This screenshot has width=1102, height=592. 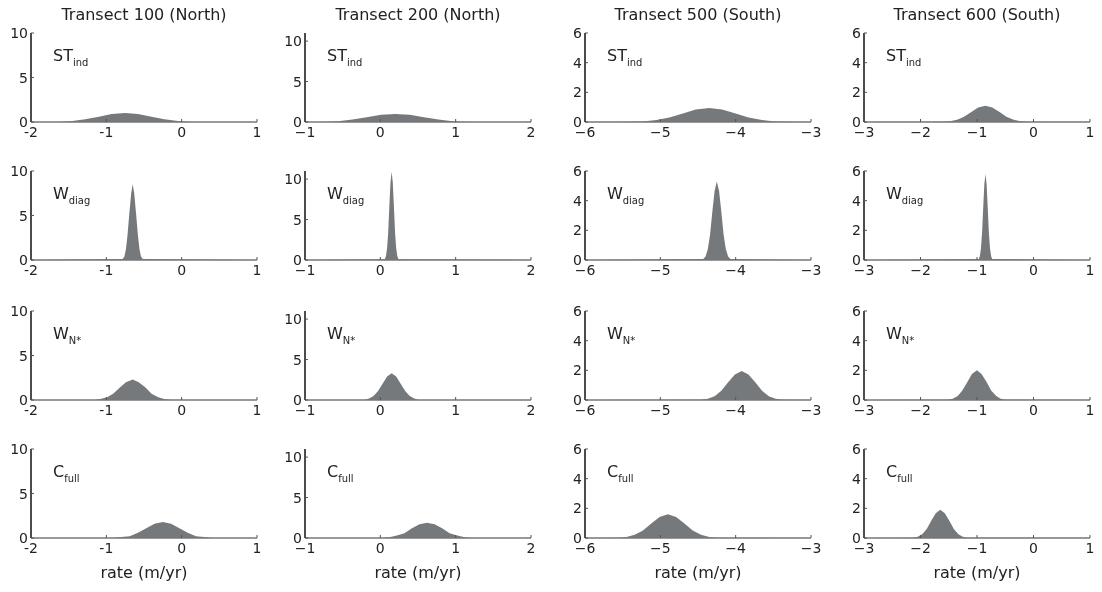 What do you see at coordinates (417, 14) in the screenshot?
I see `chart-title: Transect 200 (North)` at bounding box center [417, 14].